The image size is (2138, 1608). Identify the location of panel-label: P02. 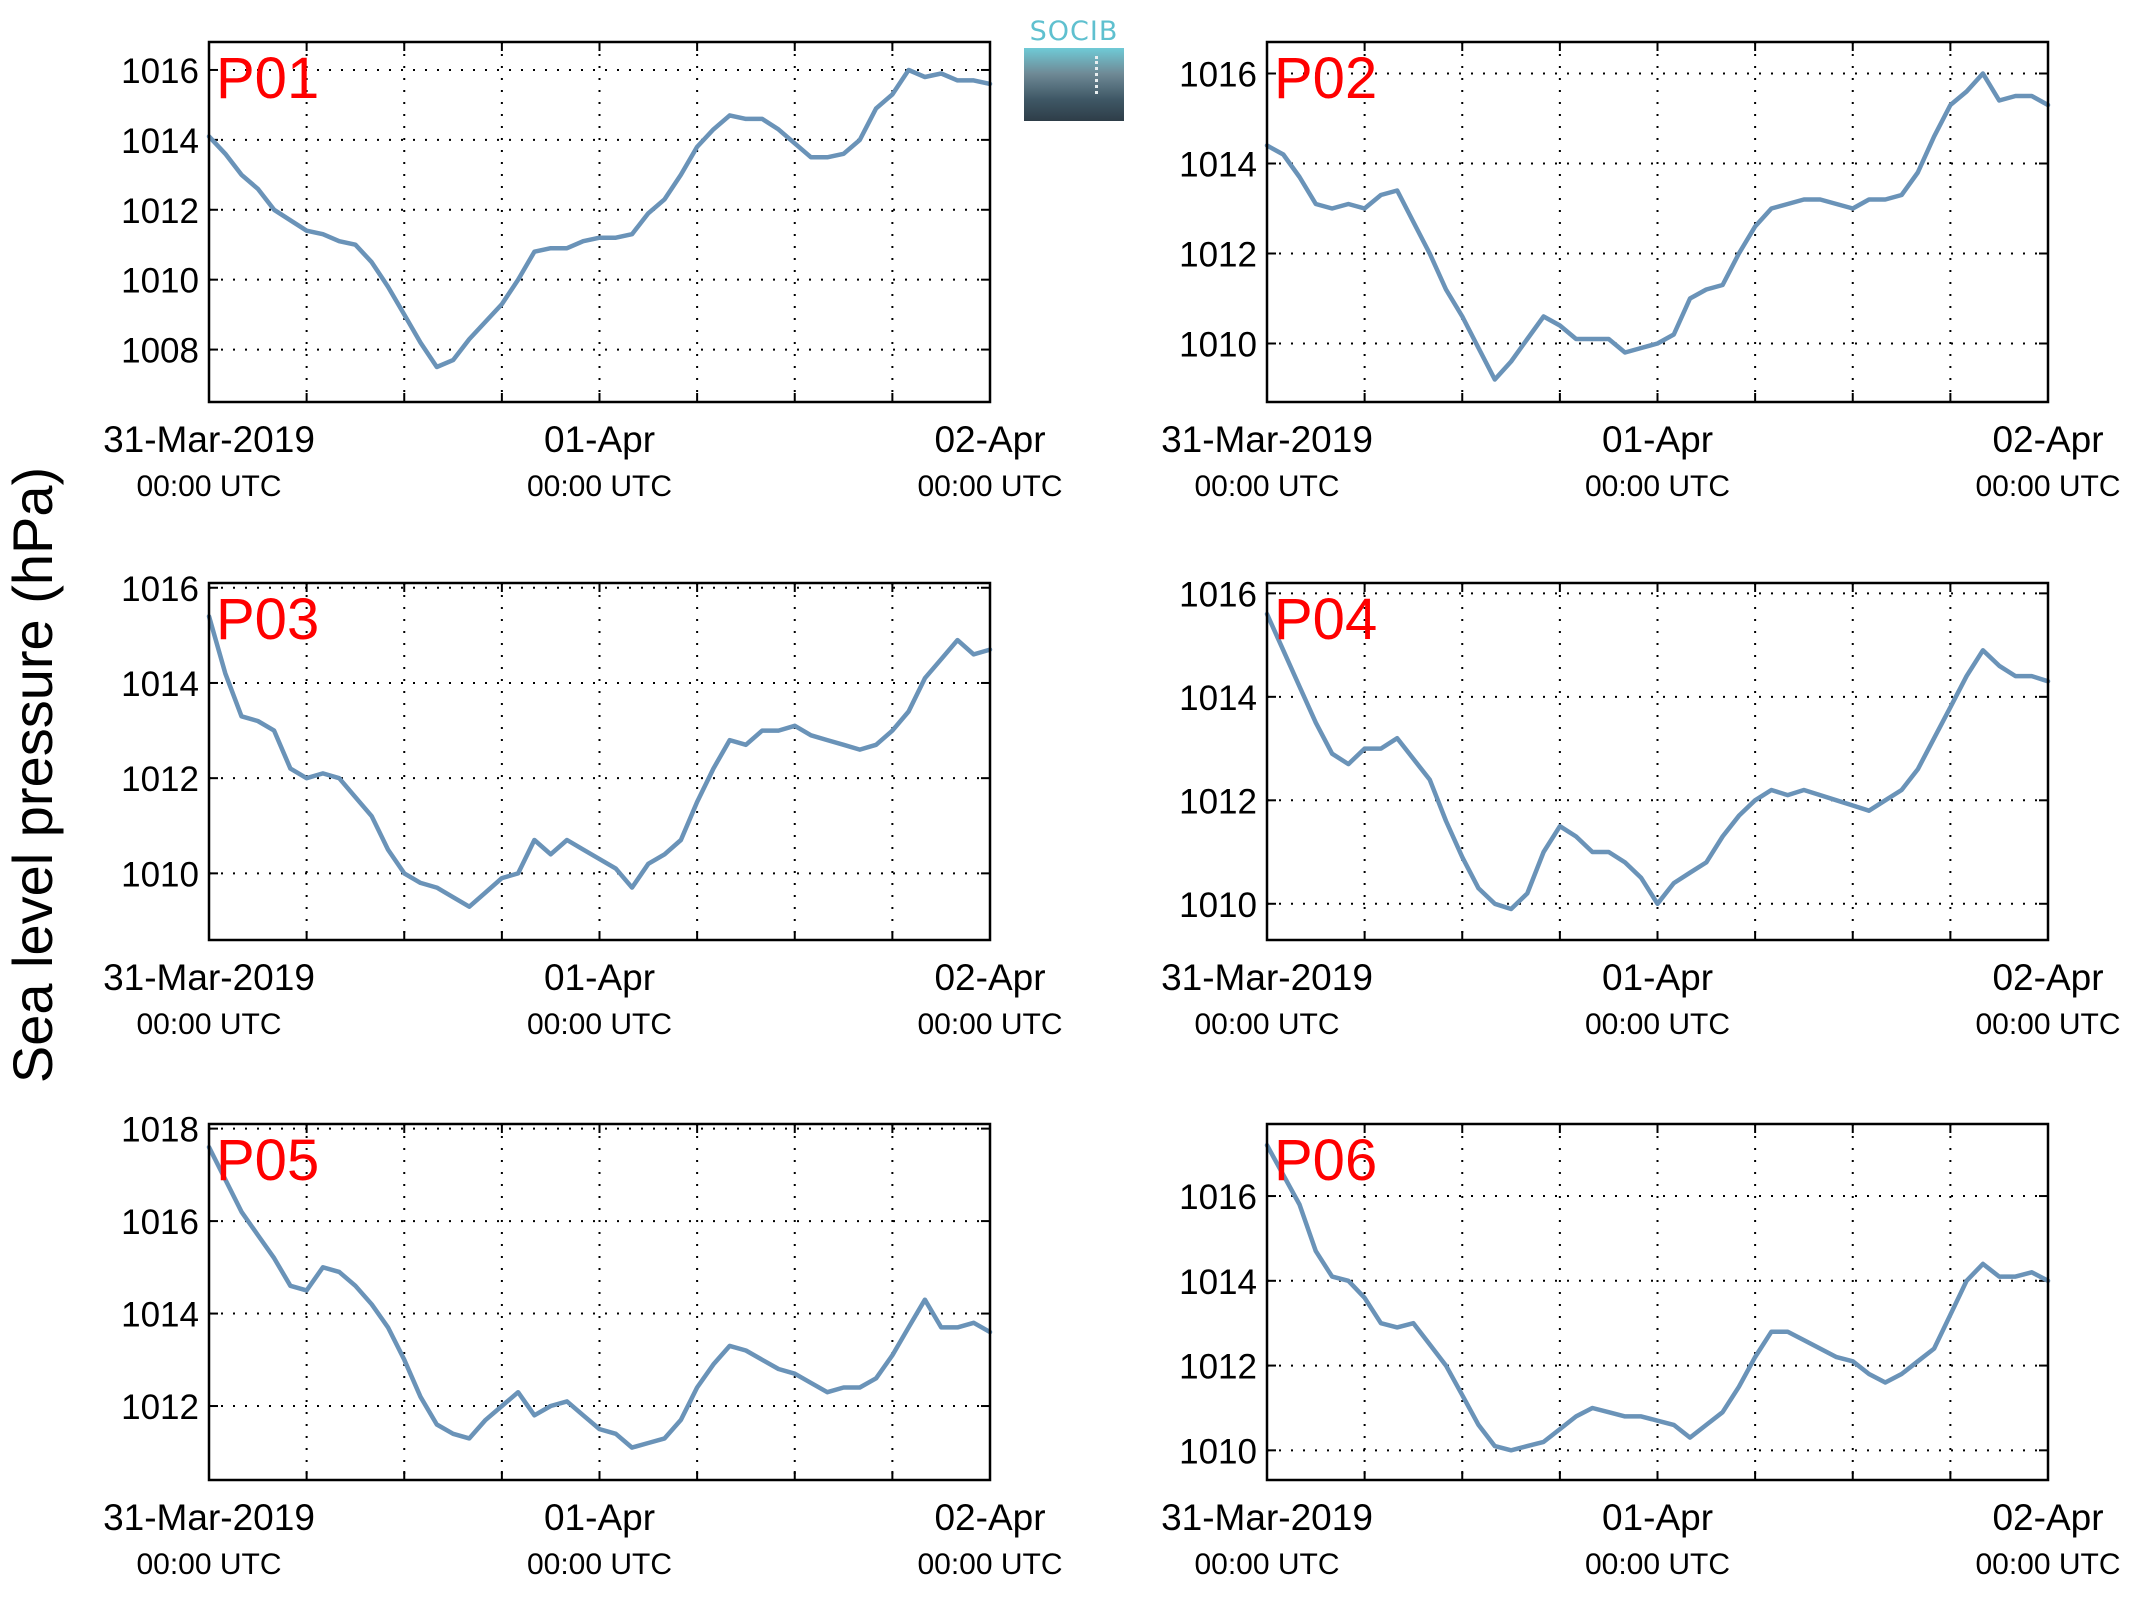
(1325, 78).